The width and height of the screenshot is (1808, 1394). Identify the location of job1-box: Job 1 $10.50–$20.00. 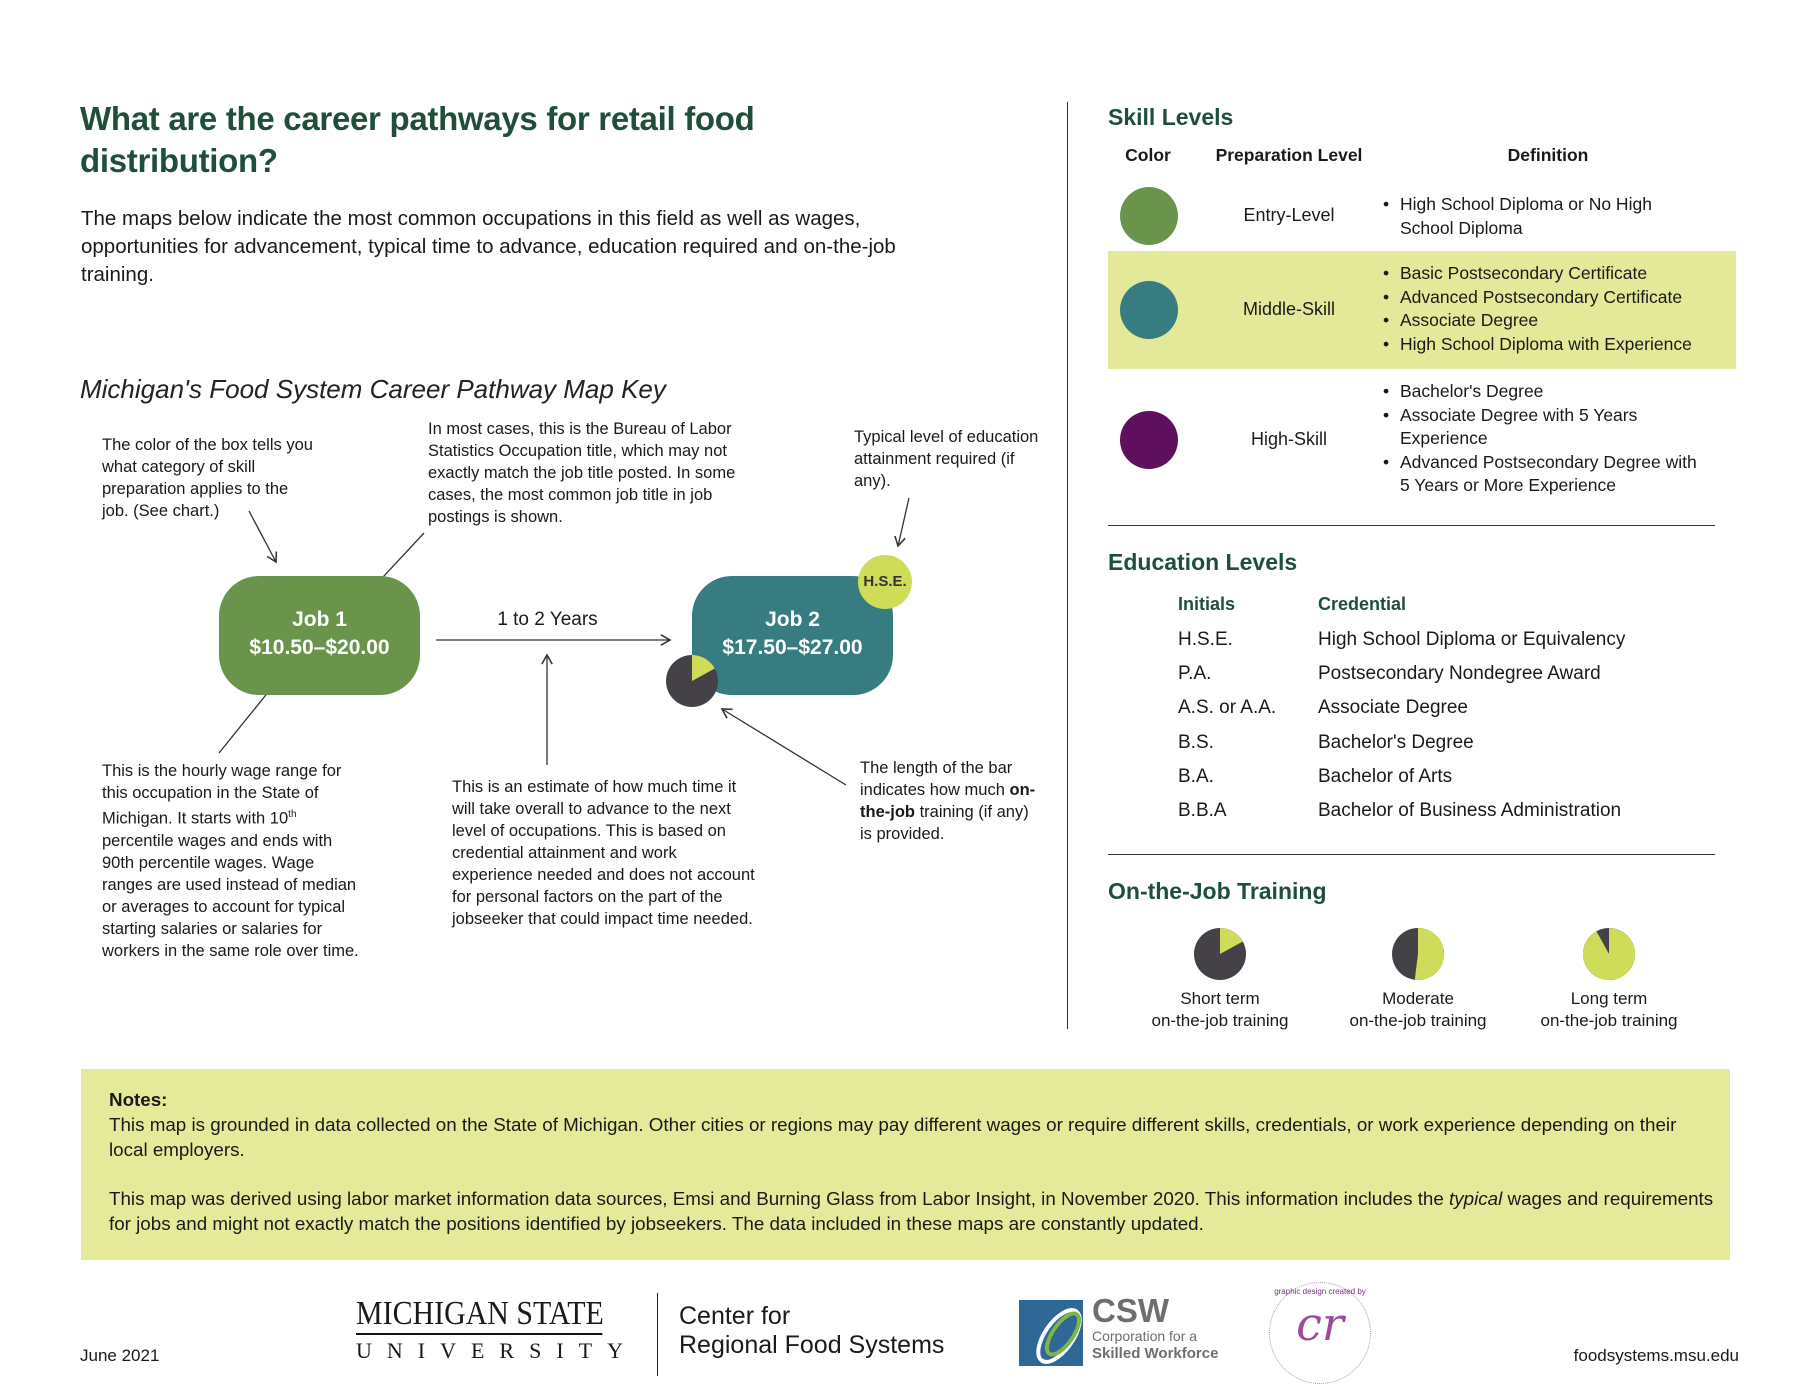
(319, 635).